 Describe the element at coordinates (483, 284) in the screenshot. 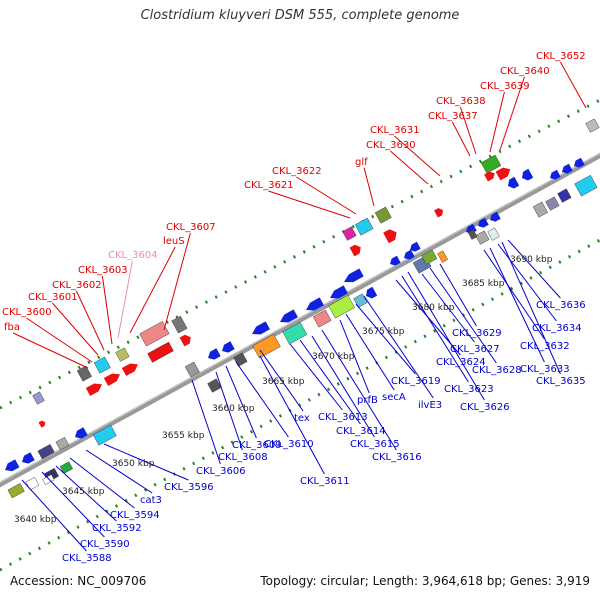

I see `position-label: 3685 kbp` at that location.